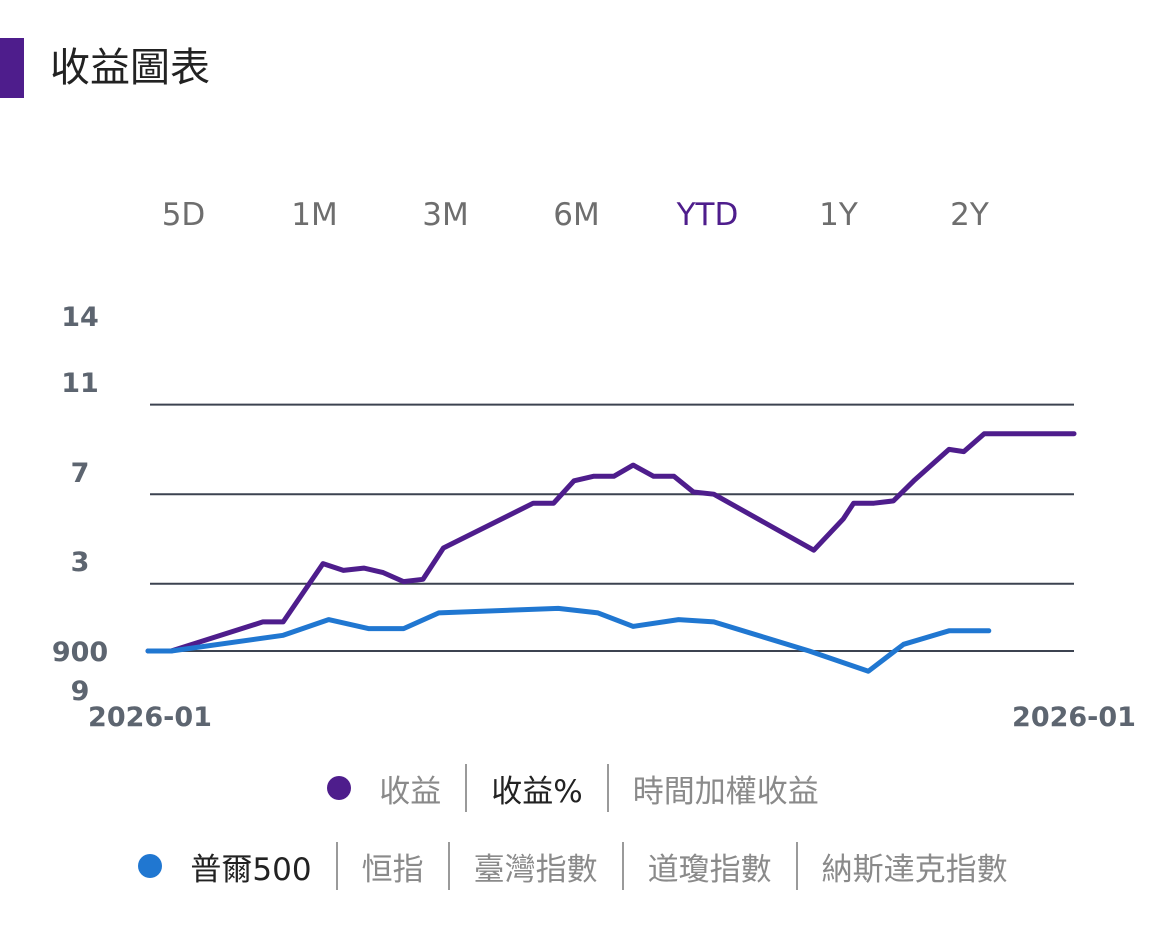 The image size is (1170, 942). What do you see at coordinates (80, 383) in the screenshot?
I see `y-tick-label: 11` at bounding box center [80, 383].